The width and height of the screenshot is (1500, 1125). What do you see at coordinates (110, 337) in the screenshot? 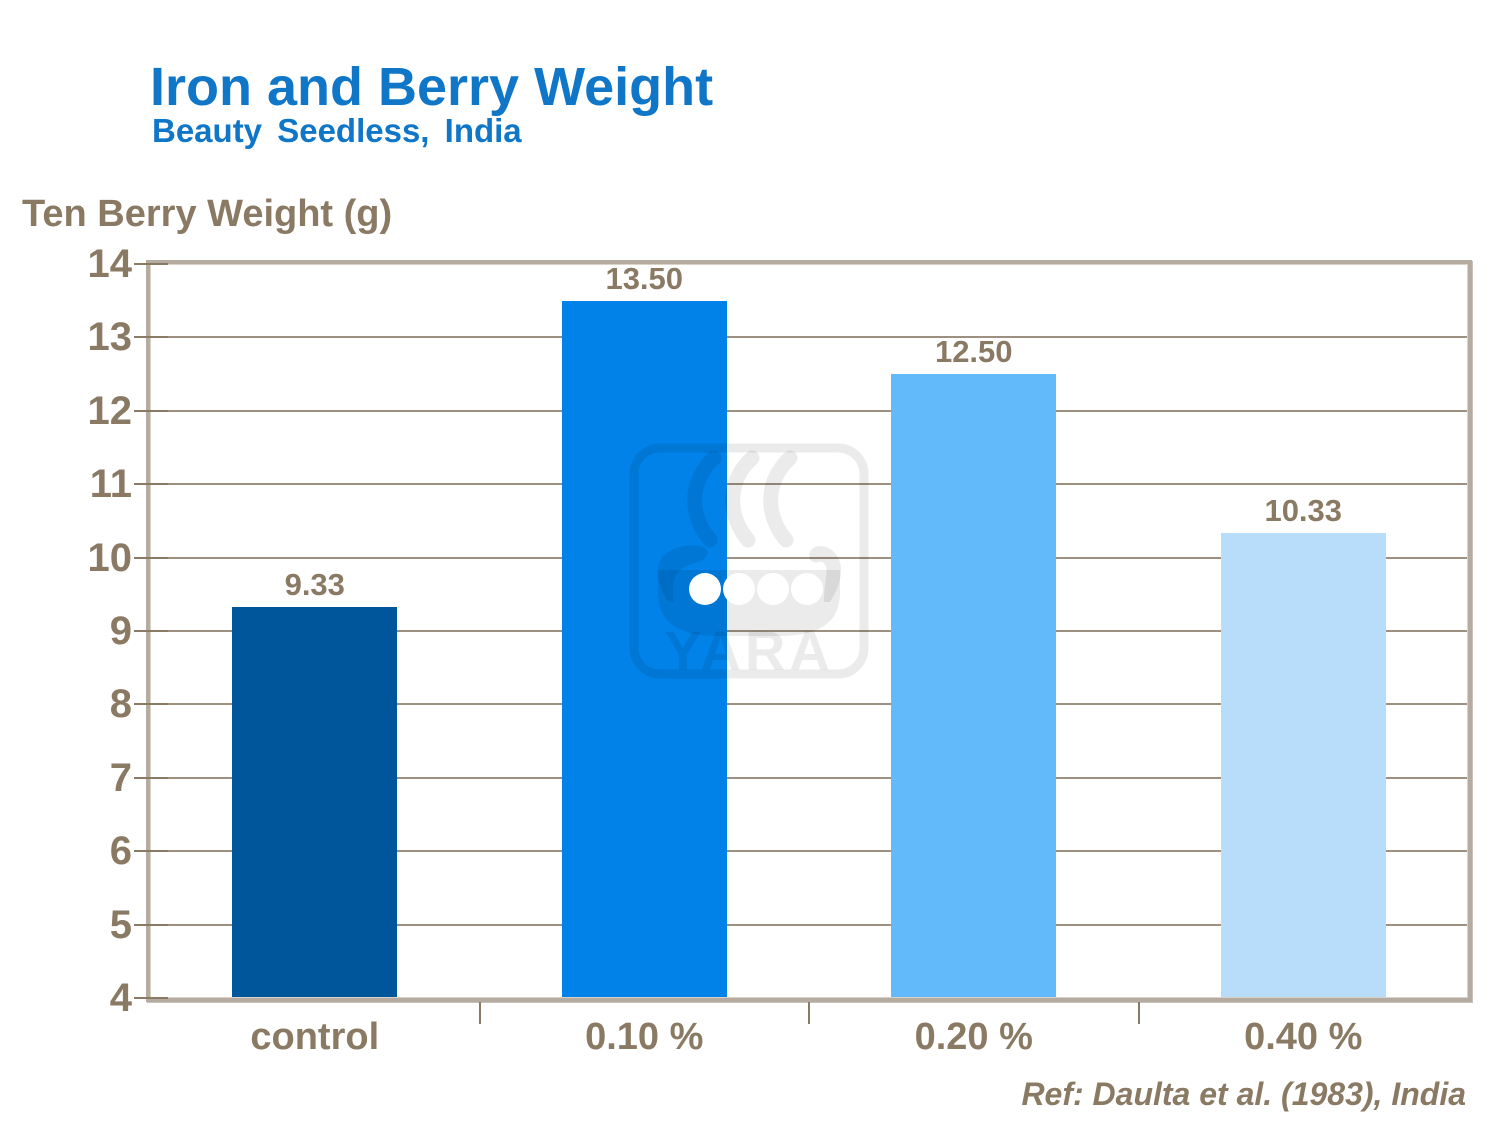
I see `y-axis-tick-label: 13` at bounding box center [110, 337].